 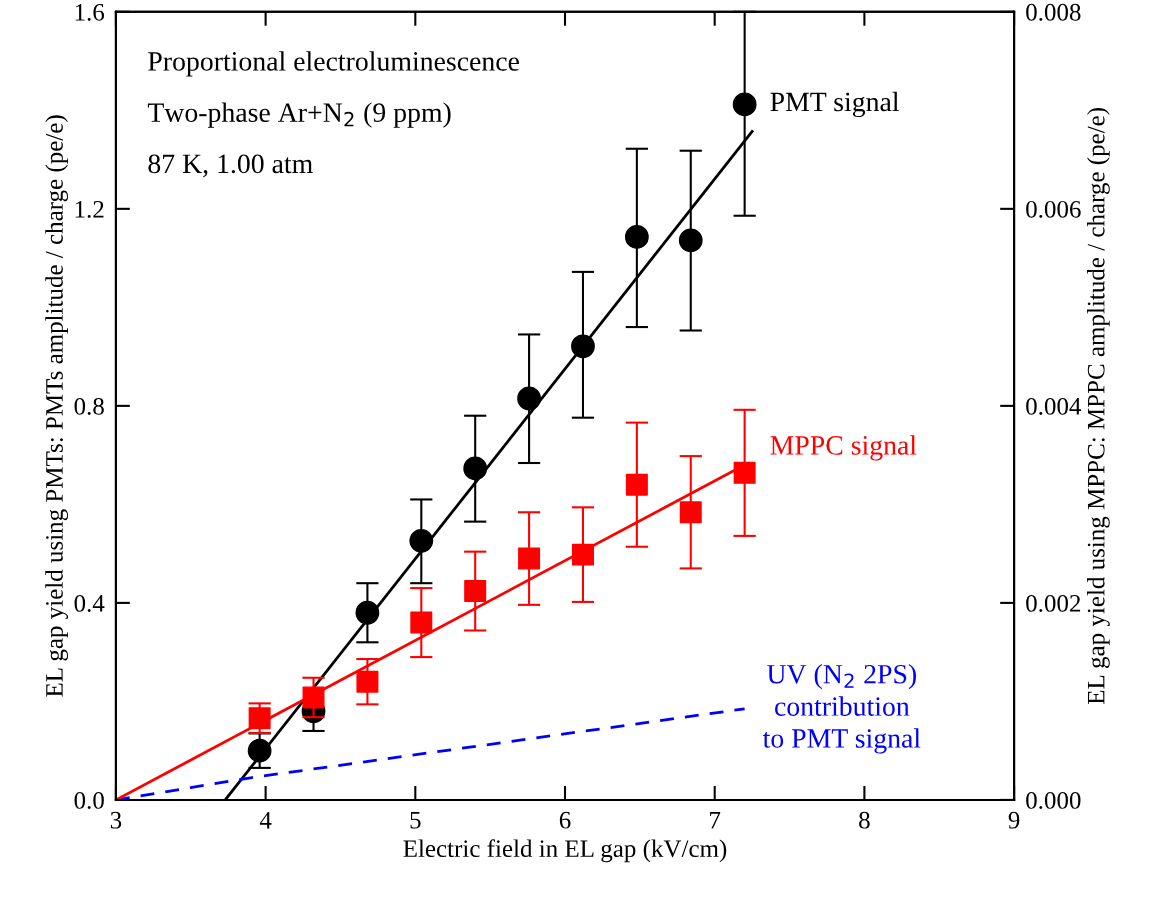 What do you see at coordinates (715, 820) in the screenshot?
I see `x-tick-label: 7` at bounding box center [715, 820].